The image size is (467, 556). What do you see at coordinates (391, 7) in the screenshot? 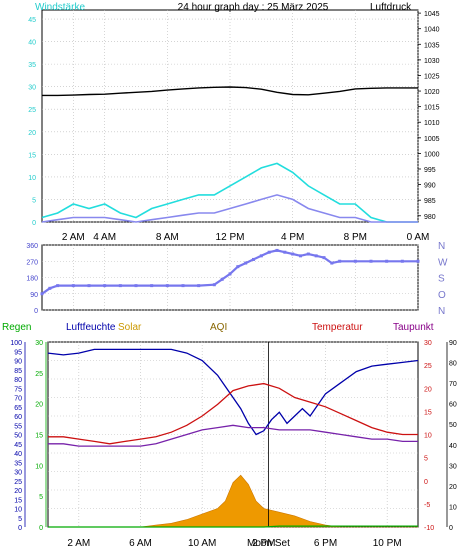
I see `pressure-axis-label: Luftdruck` at bounding box center [391, 7].